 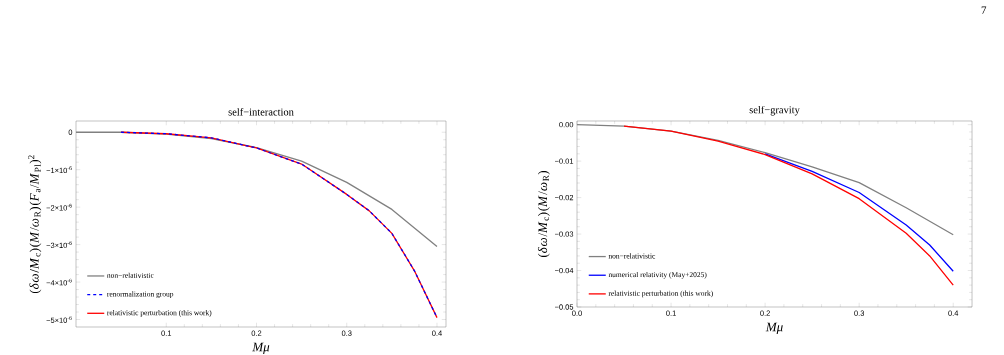 What do you see at coordinates (859, 212) in the screenshot?
I see `line-series` at bounding box center [859, 212].